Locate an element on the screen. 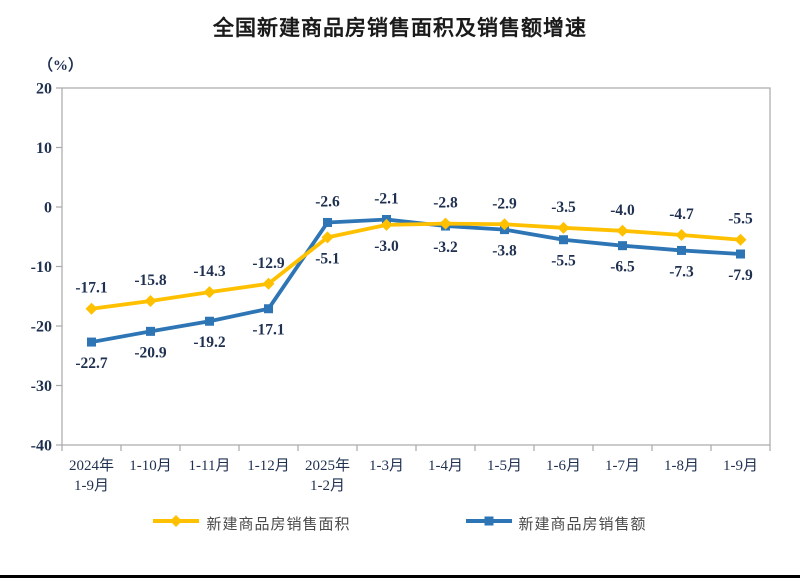  svg-text: -22.7 is located at coordinates (91, 363).